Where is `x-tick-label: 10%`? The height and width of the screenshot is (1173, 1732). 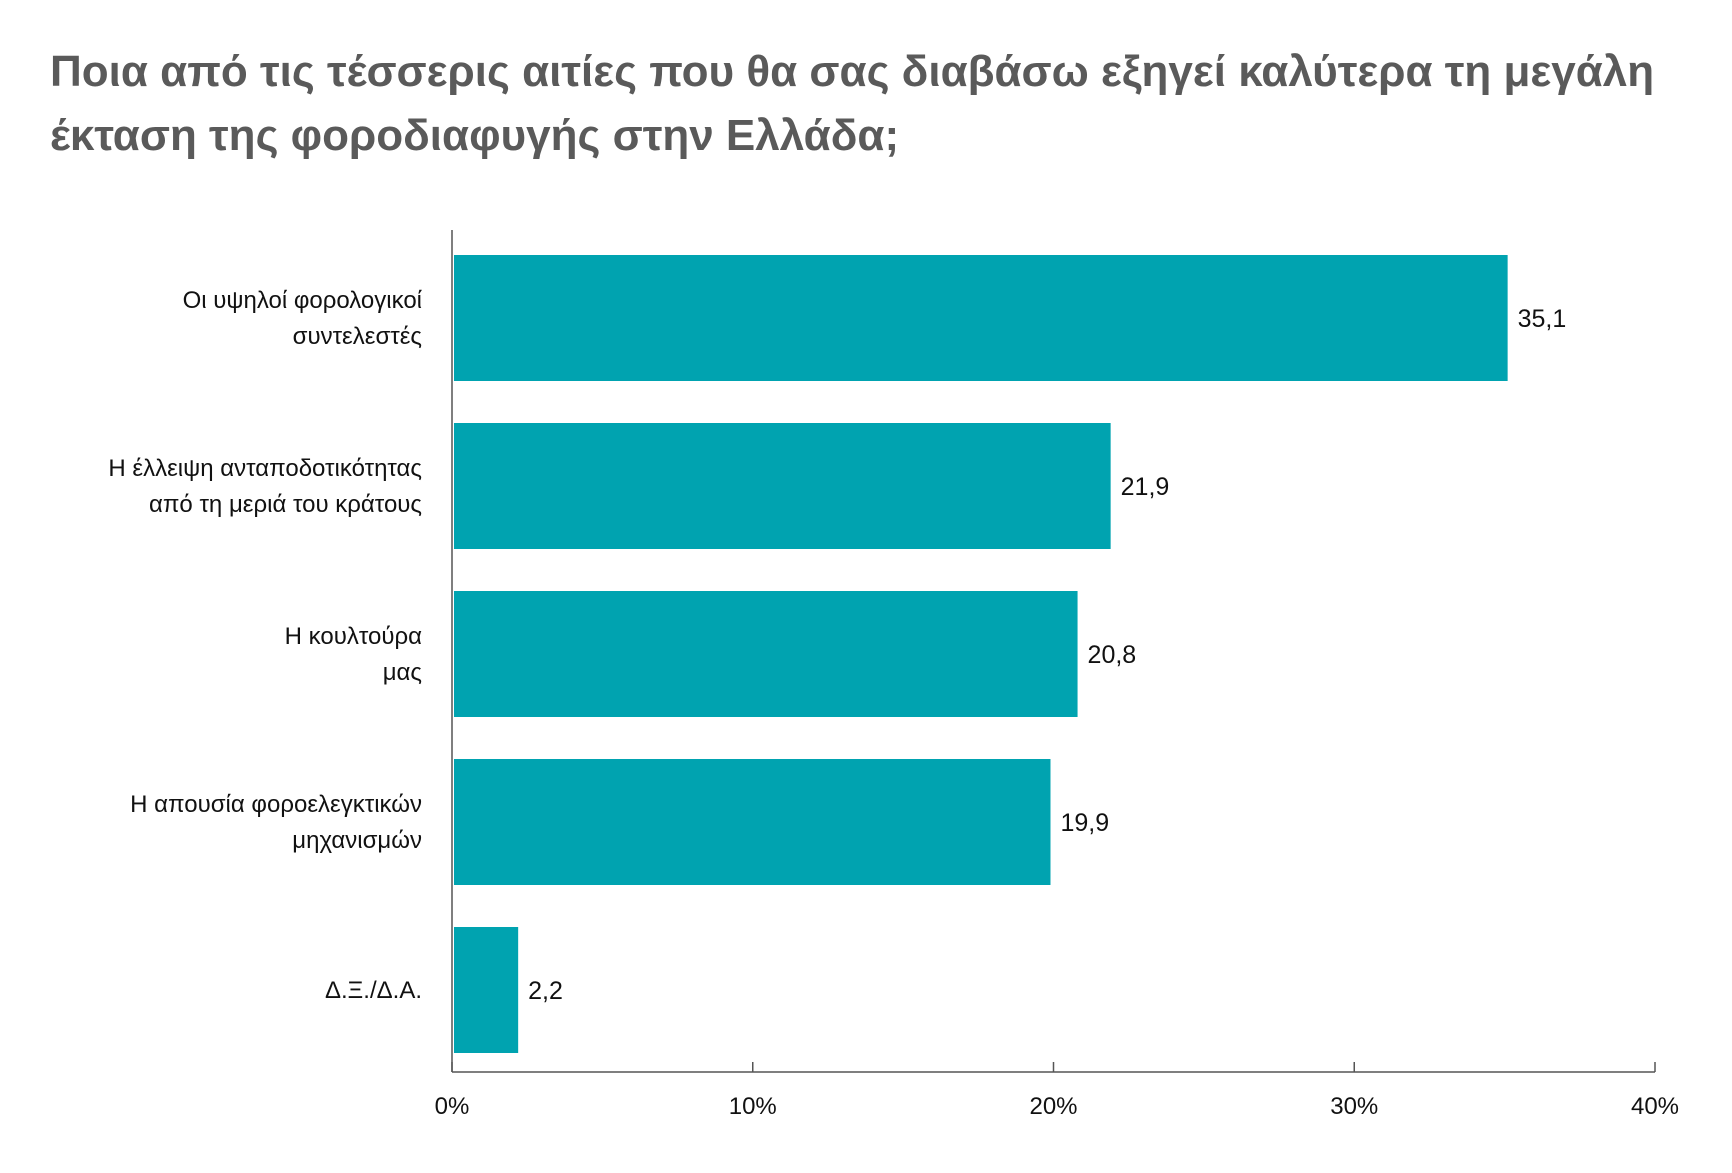
x-tick-label: 10% is located at coordinates (753, 1106).